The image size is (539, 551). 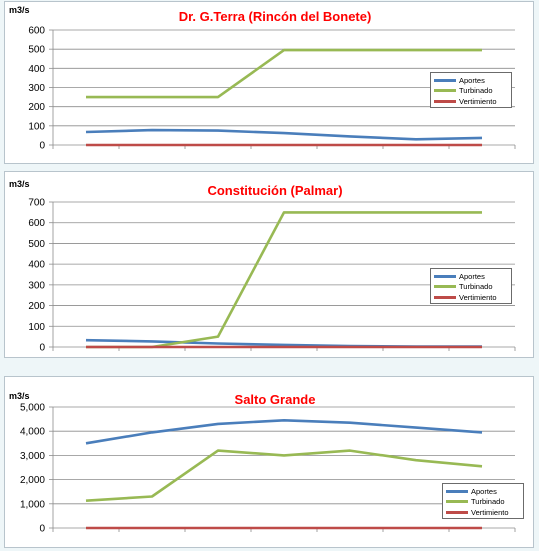 What do you see at coordinates (36, 203) in the screenshot?
I see `y-tick-label: 700` at bounding box center [36, 203].